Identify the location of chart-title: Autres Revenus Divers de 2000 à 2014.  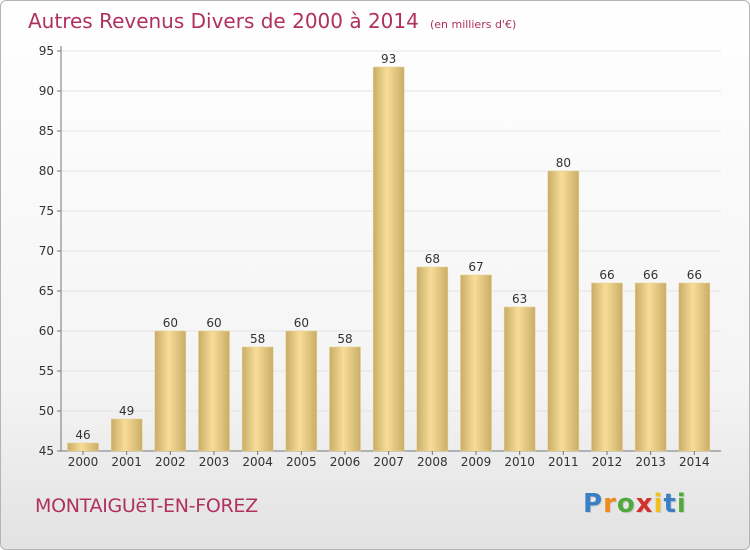
(223, 21).